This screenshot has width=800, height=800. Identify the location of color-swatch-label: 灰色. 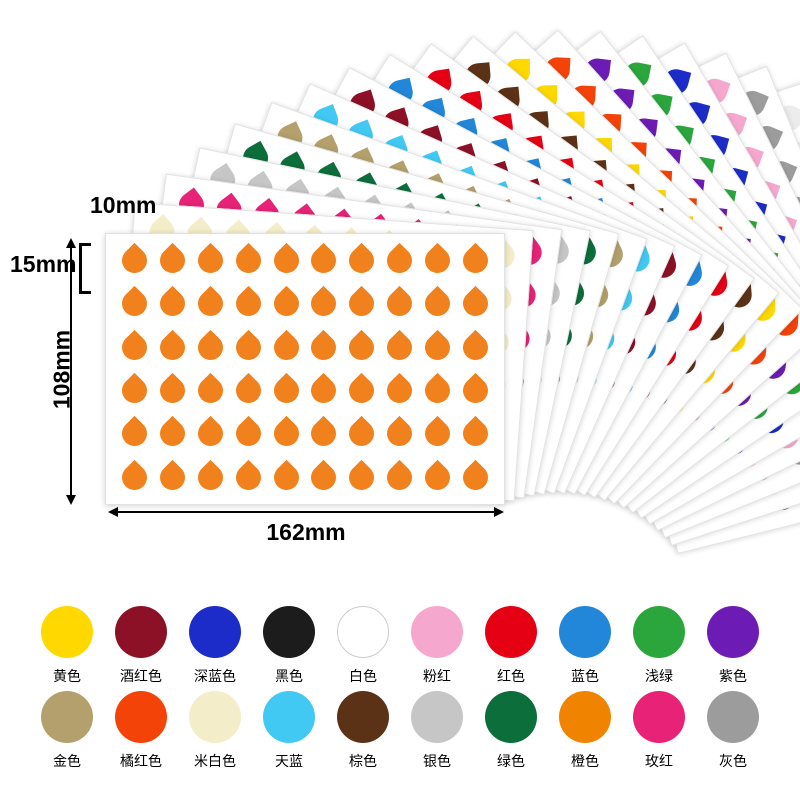
(733, 761).